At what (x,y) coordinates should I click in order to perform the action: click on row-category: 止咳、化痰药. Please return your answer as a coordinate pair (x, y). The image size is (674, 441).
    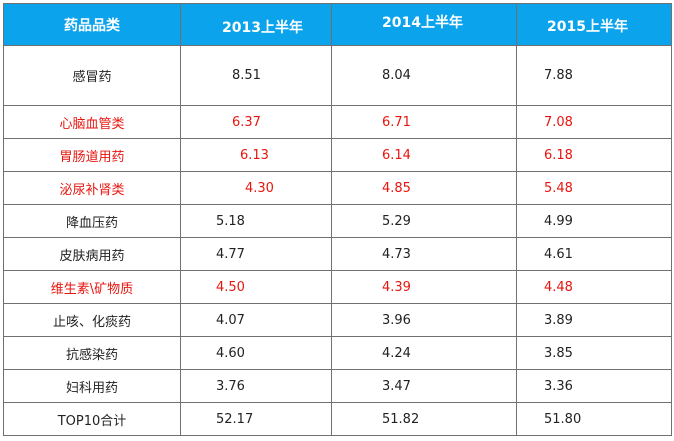
    Looking at the image, I should click on (92, 320).